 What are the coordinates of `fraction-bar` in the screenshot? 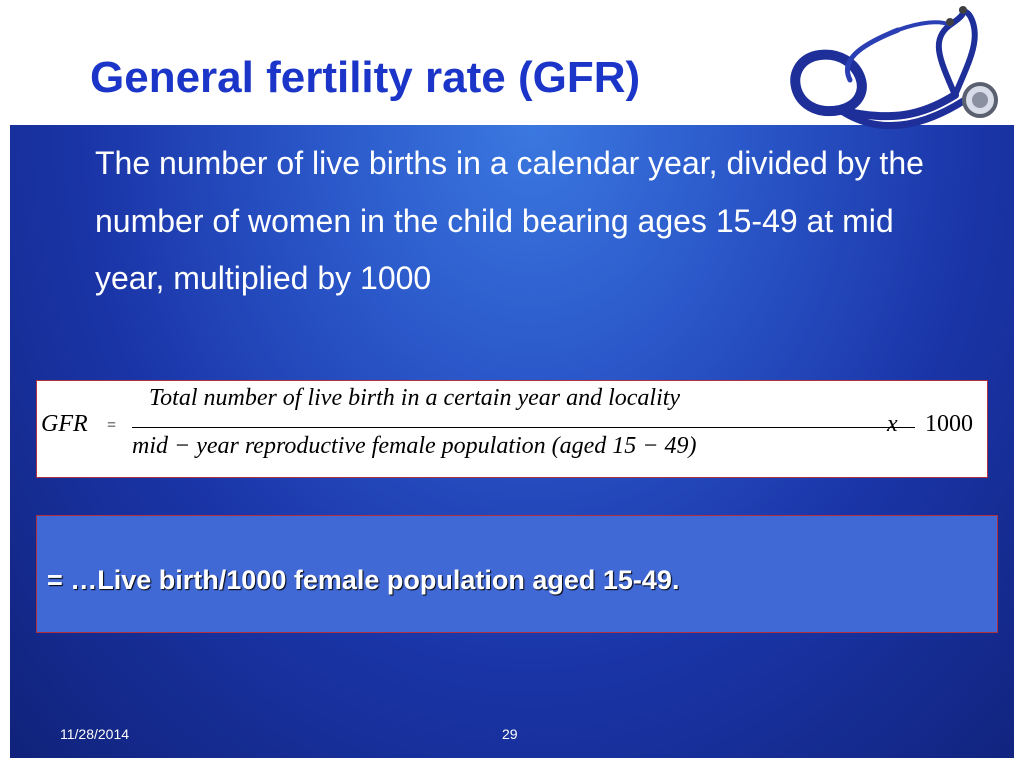 It's located at (523, 427).